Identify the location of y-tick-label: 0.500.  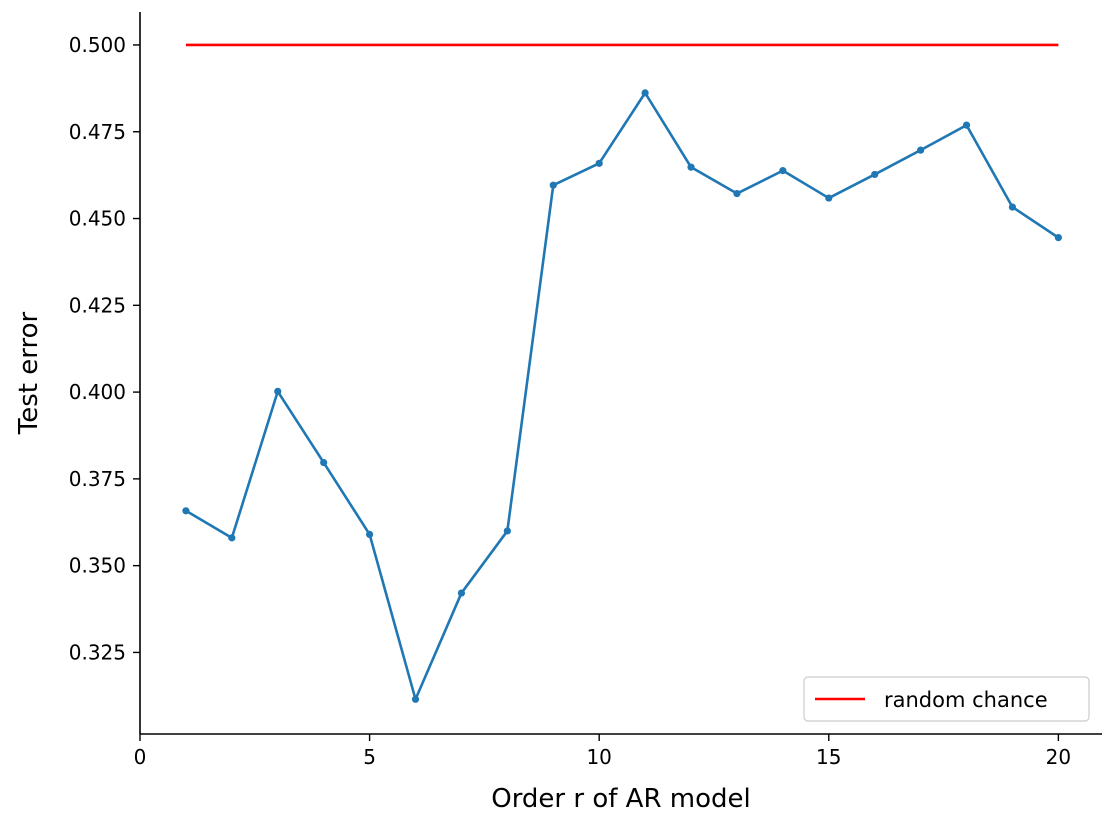
(97, 45).